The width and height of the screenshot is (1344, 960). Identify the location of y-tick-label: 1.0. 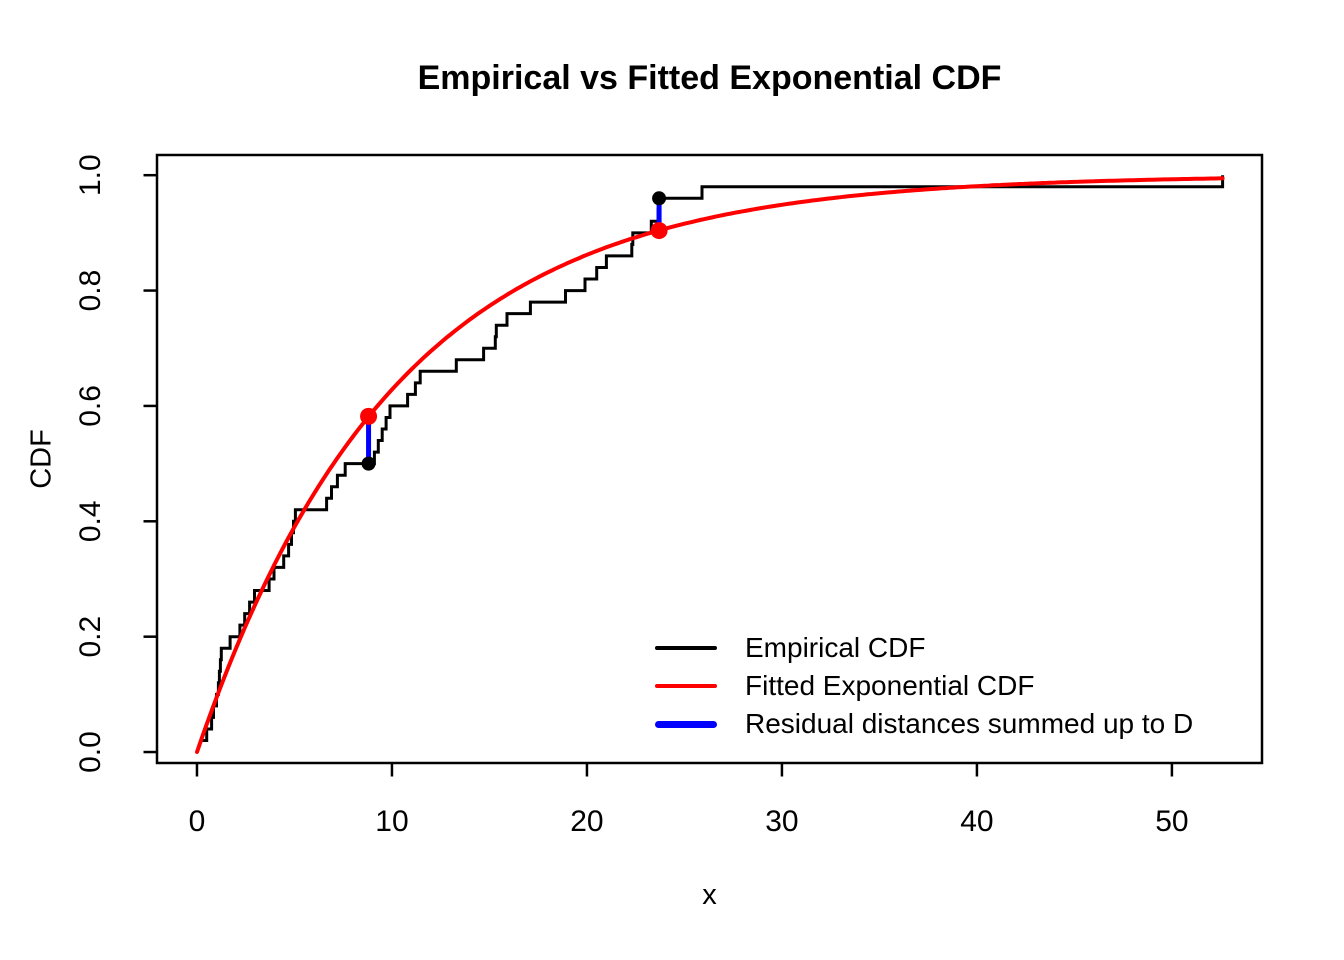
(90, 175).